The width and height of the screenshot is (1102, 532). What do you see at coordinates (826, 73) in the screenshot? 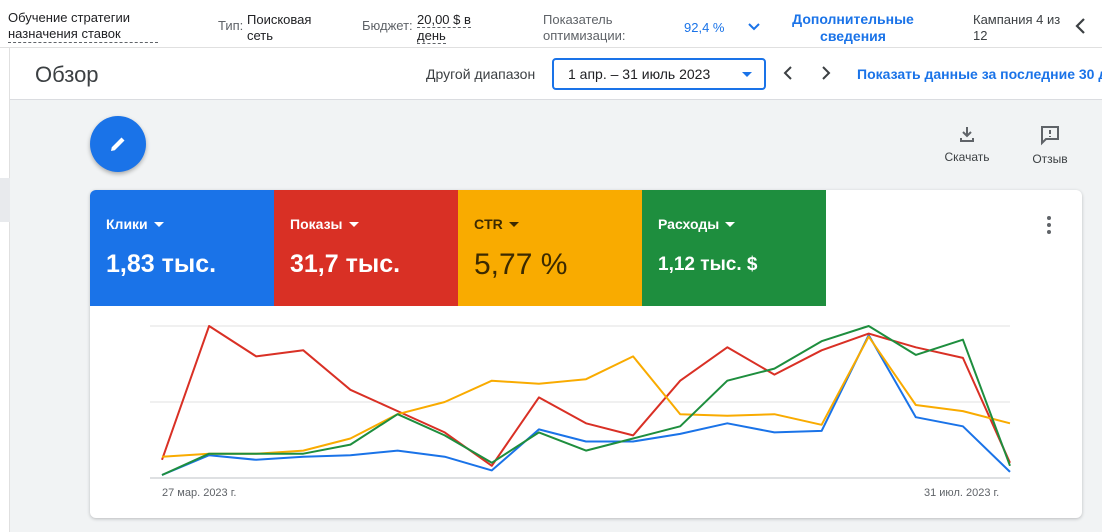
I see `chevron-right-icon` at bounding box center [826, 73].